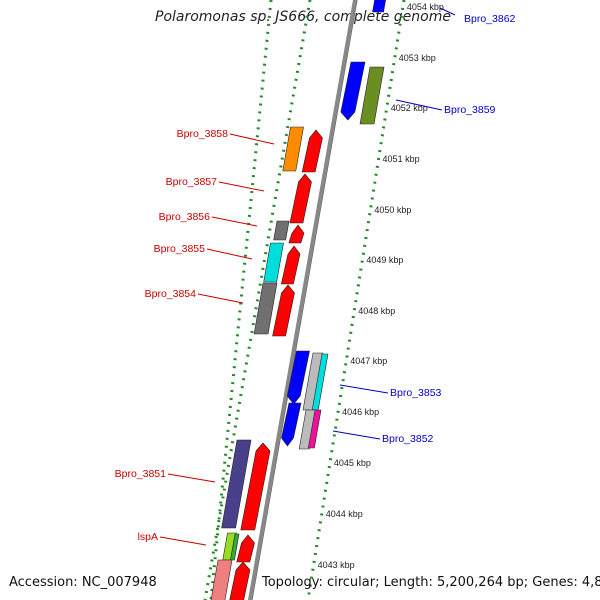 Image resolution: width=600 pixels, height=600 pixels. What do you see at coordinates (392, 210) in the screenshot?
I see `tick-label: 4050 kbp` at bounding box center [392, 210].